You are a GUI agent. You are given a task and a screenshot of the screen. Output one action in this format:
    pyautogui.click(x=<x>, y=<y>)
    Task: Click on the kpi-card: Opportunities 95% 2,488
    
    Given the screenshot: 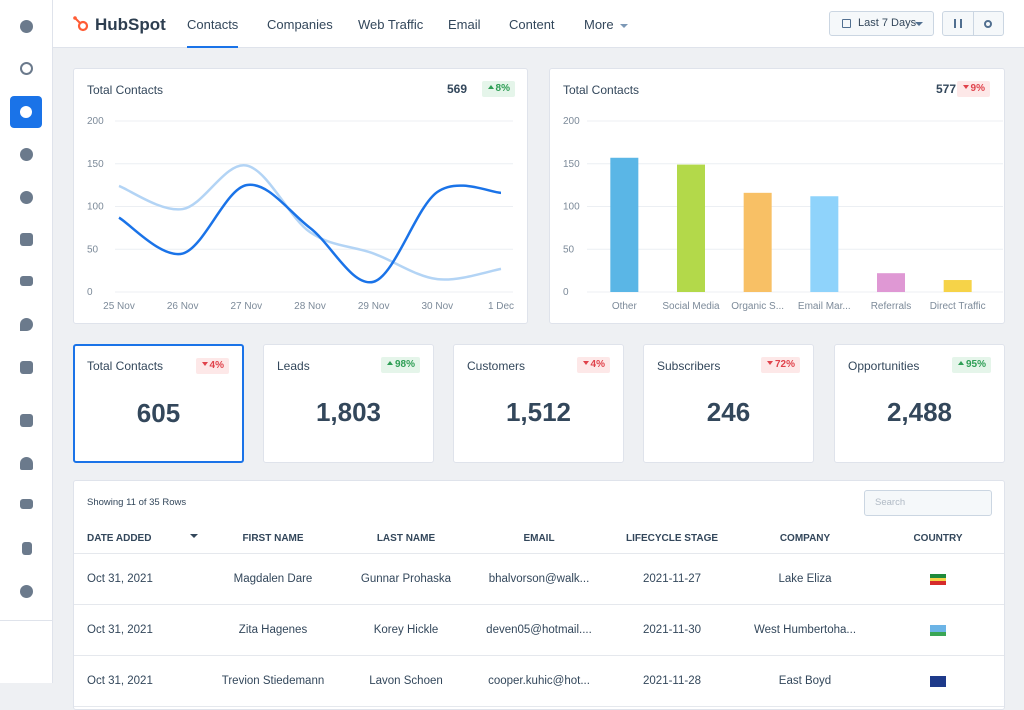 What is the action you would take?
    pyautogui.click(x=919, y=403)
    